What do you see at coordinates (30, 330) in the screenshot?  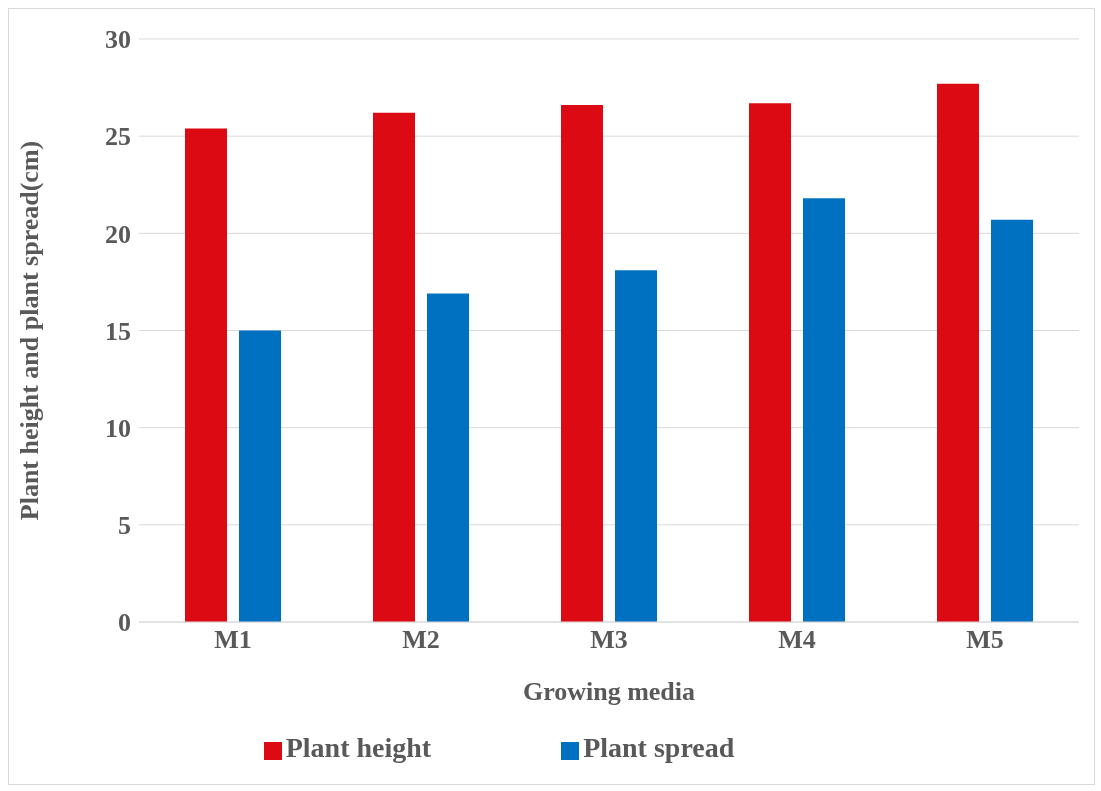 I see `y-axis-title: Plant height and plant spread(cm)` at bounding box center [30, 330].